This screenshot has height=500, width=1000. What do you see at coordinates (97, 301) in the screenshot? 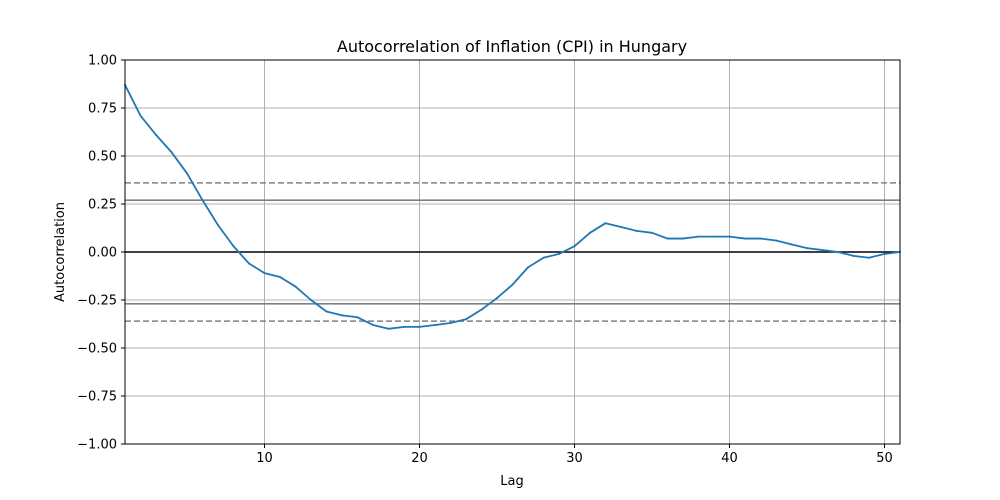
I see `y-tick-label: −0.25` at bounding box center [97, 301].